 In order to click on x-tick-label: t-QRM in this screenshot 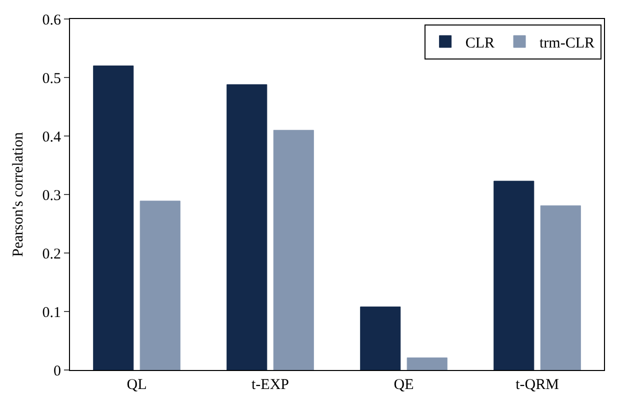, I will do `click(537, 385)`.